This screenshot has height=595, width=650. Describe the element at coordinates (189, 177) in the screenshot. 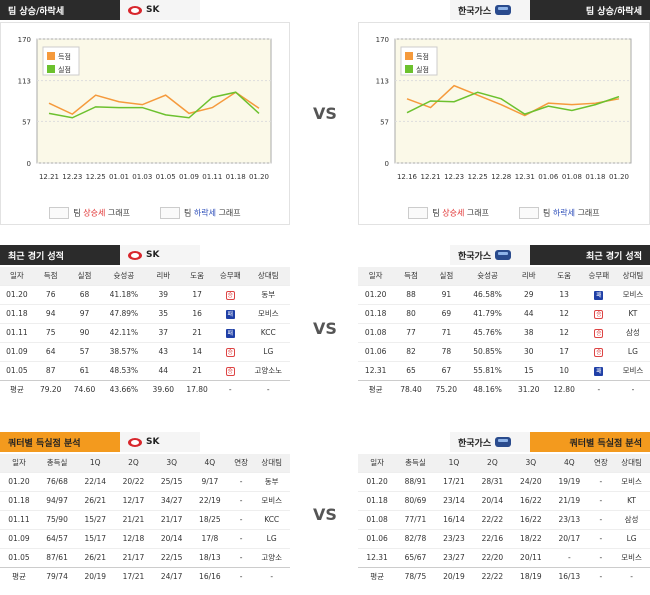

I see `x-tick-label: 01.09` at that location.